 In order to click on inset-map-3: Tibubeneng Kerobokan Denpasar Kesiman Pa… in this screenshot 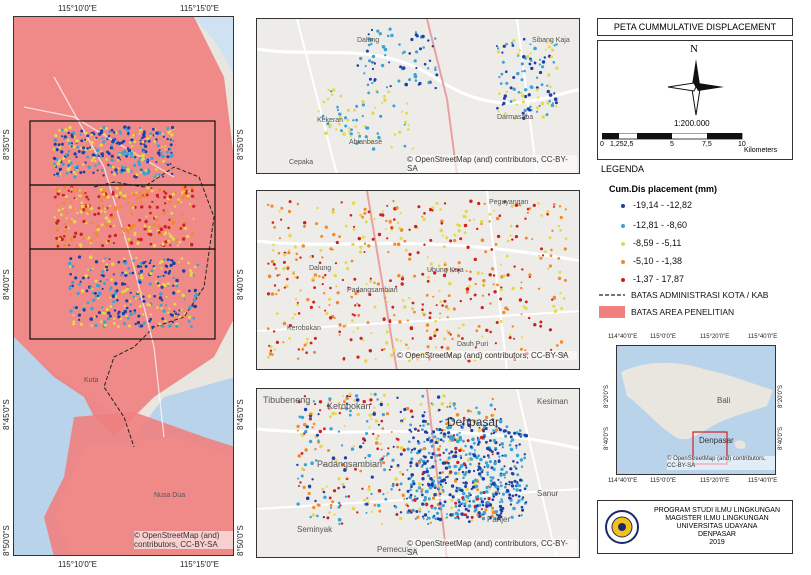, I will do `click(418, 473)`.